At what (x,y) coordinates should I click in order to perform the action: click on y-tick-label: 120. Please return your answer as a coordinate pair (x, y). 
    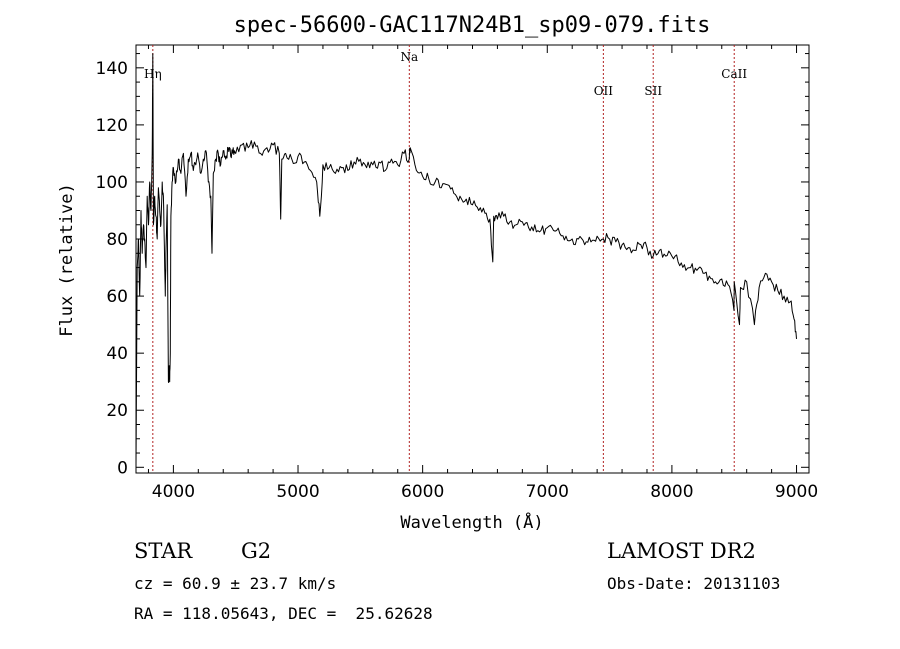
    Looking at the image, I should click on (112, 126).